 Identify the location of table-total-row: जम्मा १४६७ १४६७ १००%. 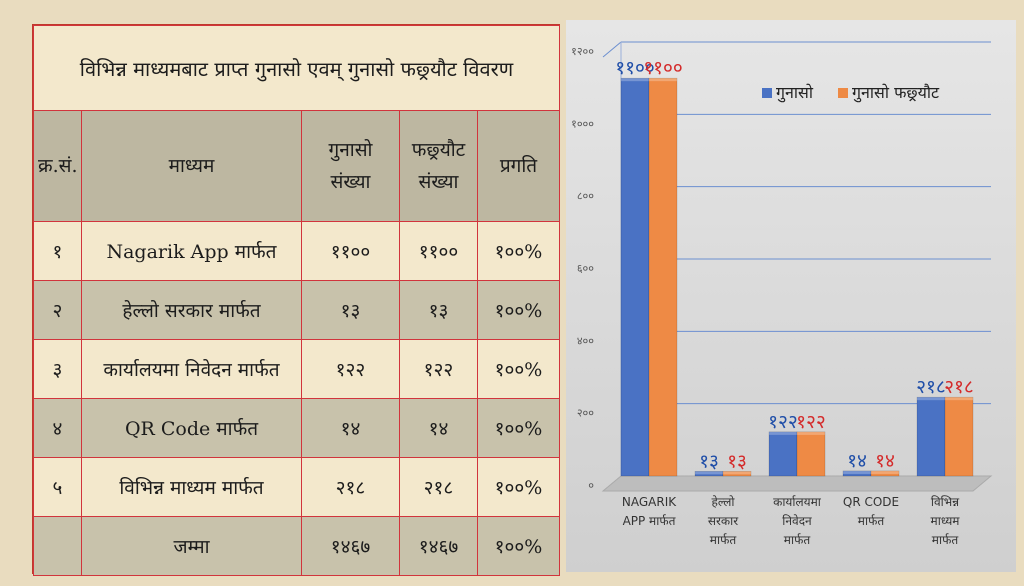
(297, 546).